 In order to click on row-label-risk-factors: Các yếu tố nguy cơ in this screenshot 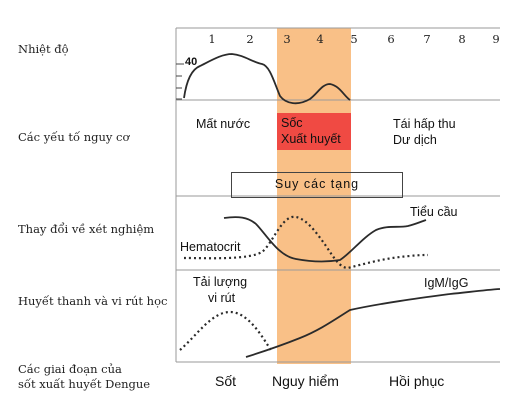, I will do `click(74, 137)`.